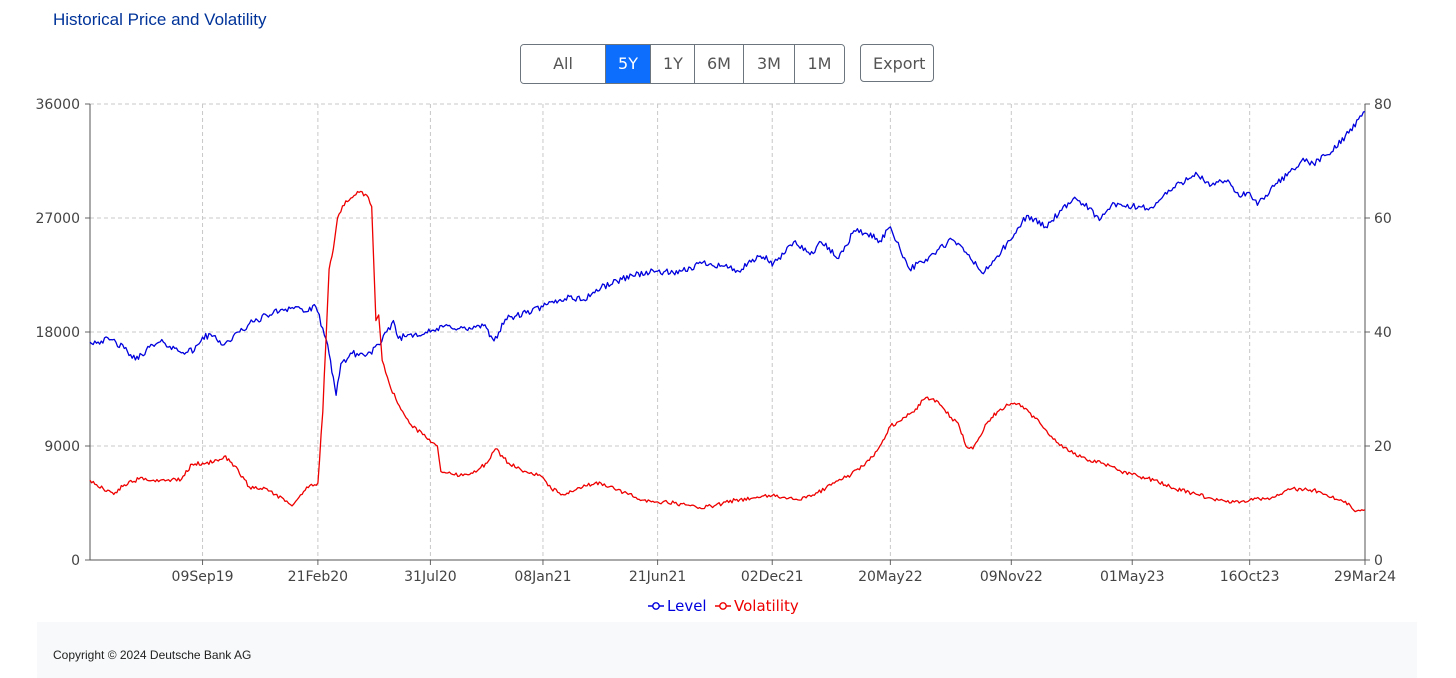 This screenshot has width=1456, height=678. I want to click on range-button-1m: 1M, so click(819, 64).